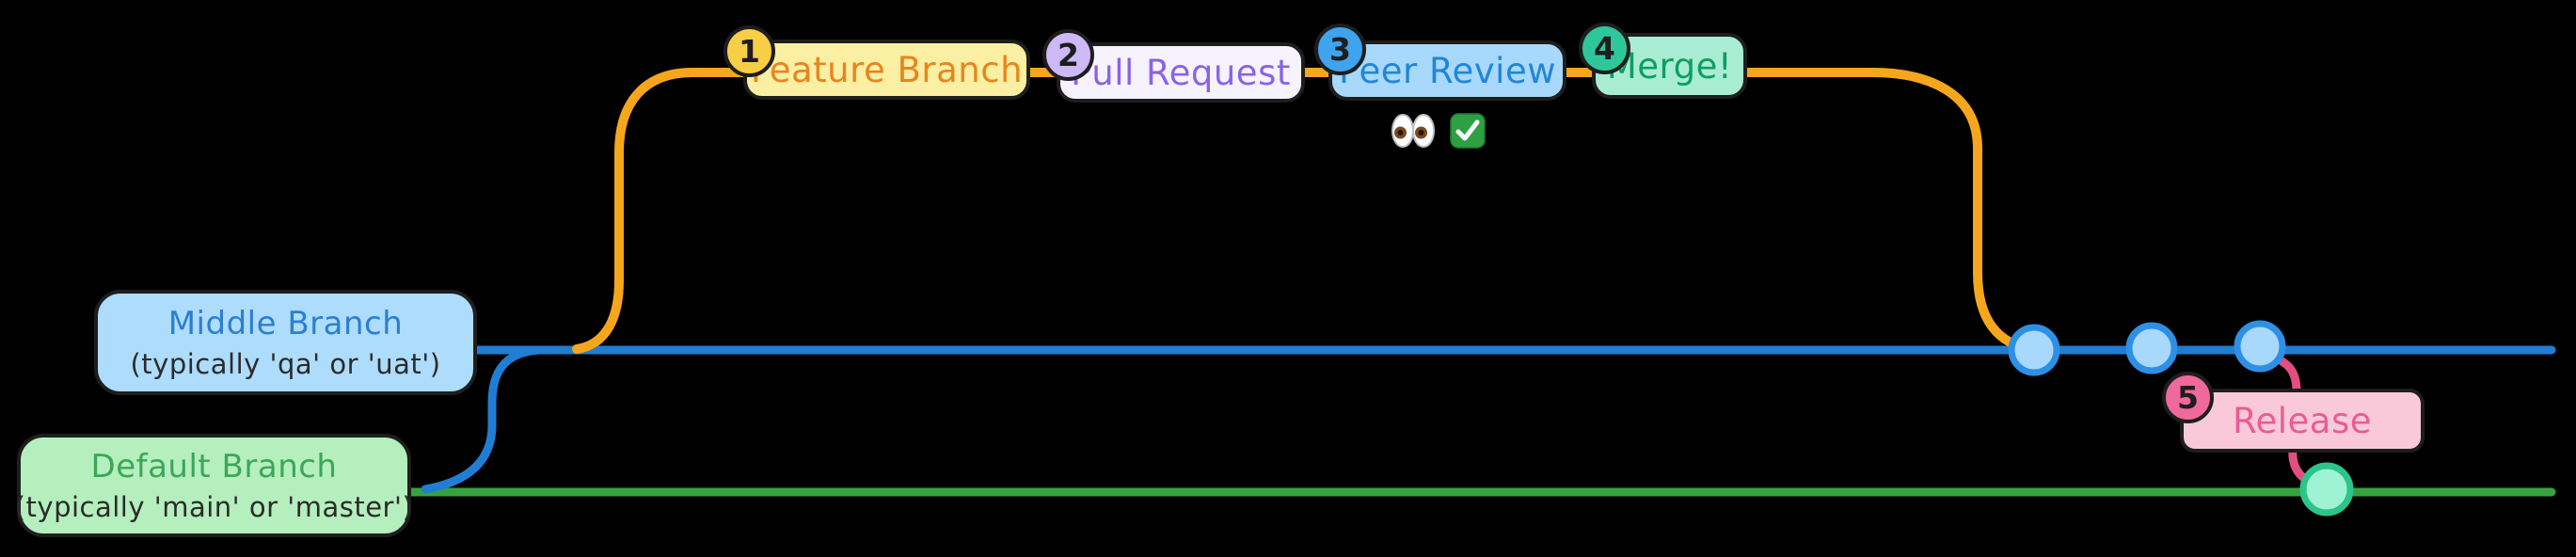 Image resolution: width=2576 pixels, height=557 pixels. Describe the element at coordinates (286, 323) in the screenshot. I see `middle-branch-title: Middle Branch` at that location.